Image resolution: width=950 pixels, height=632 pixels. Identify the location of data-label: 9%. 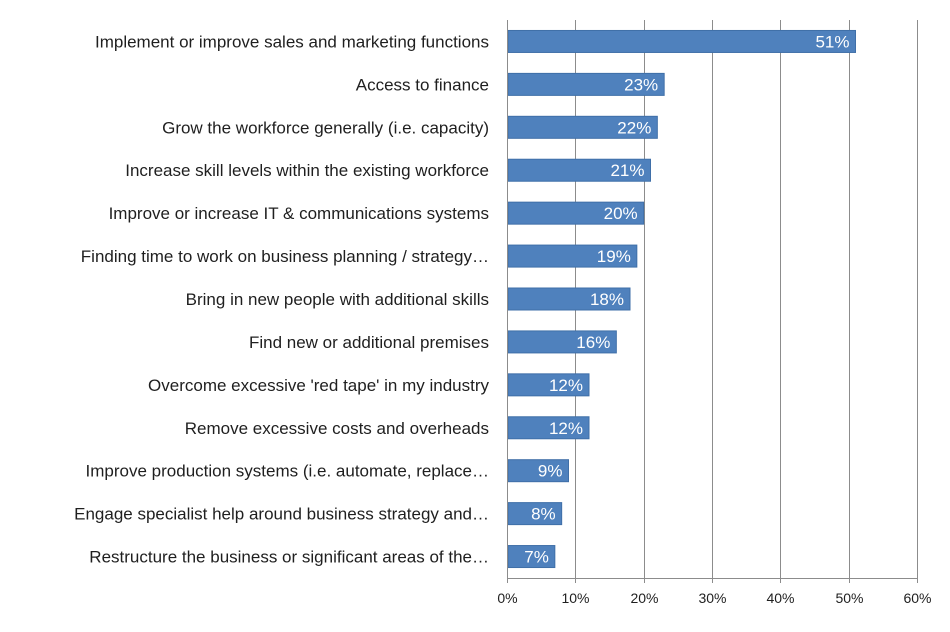
(550, 471).